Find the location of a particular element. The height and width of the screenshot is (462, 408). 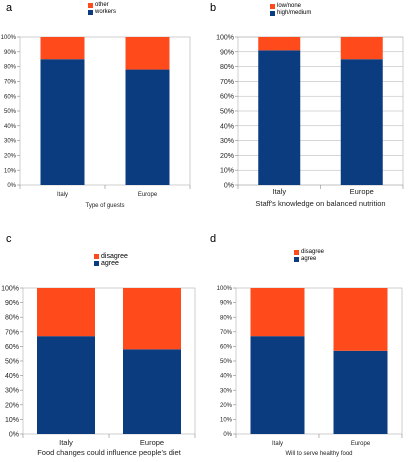

x-axis-title: Will to serve healthy food is located at coordinates (318, 454).